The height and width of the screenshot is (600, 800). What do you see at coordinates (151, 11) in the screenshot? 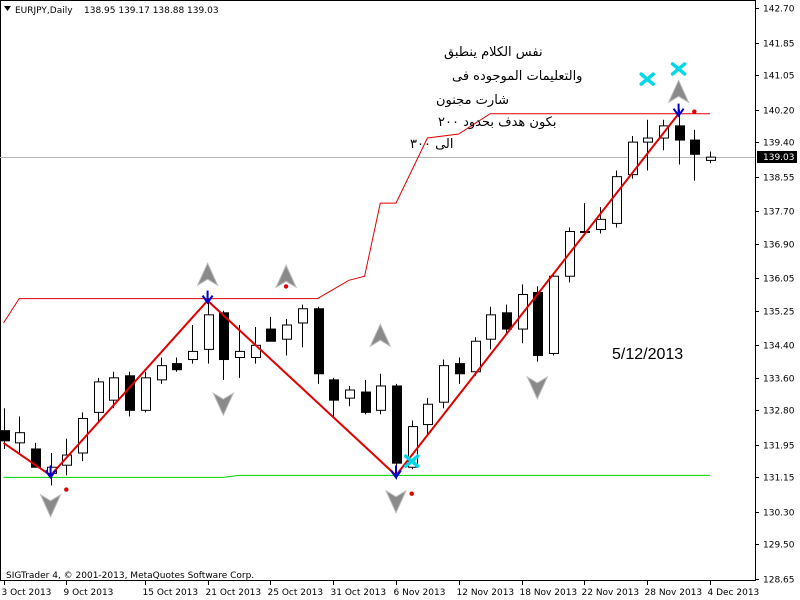
I see `ohlc-values: 138.95 139.17 138.88 139.03` at bounding box center [151, 11].